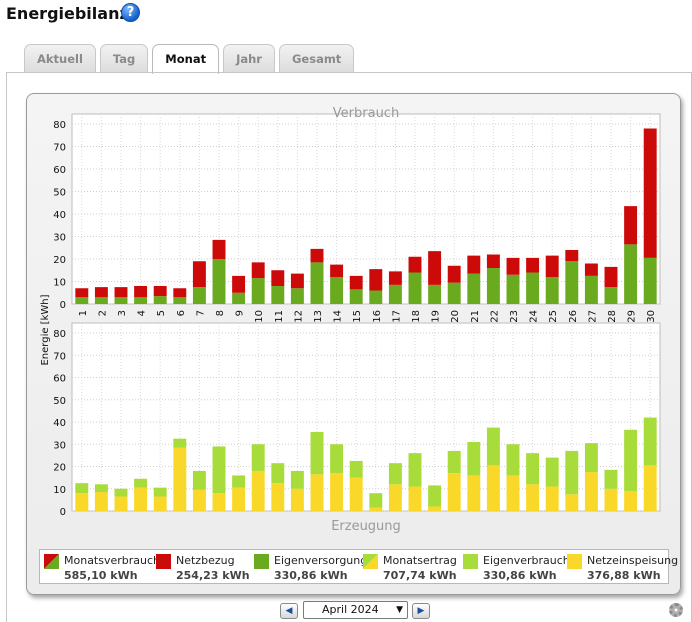  Describe the element at coordinates (420, 560) in the screenshot. I see `legend-label: Monatsertrag` at that location.